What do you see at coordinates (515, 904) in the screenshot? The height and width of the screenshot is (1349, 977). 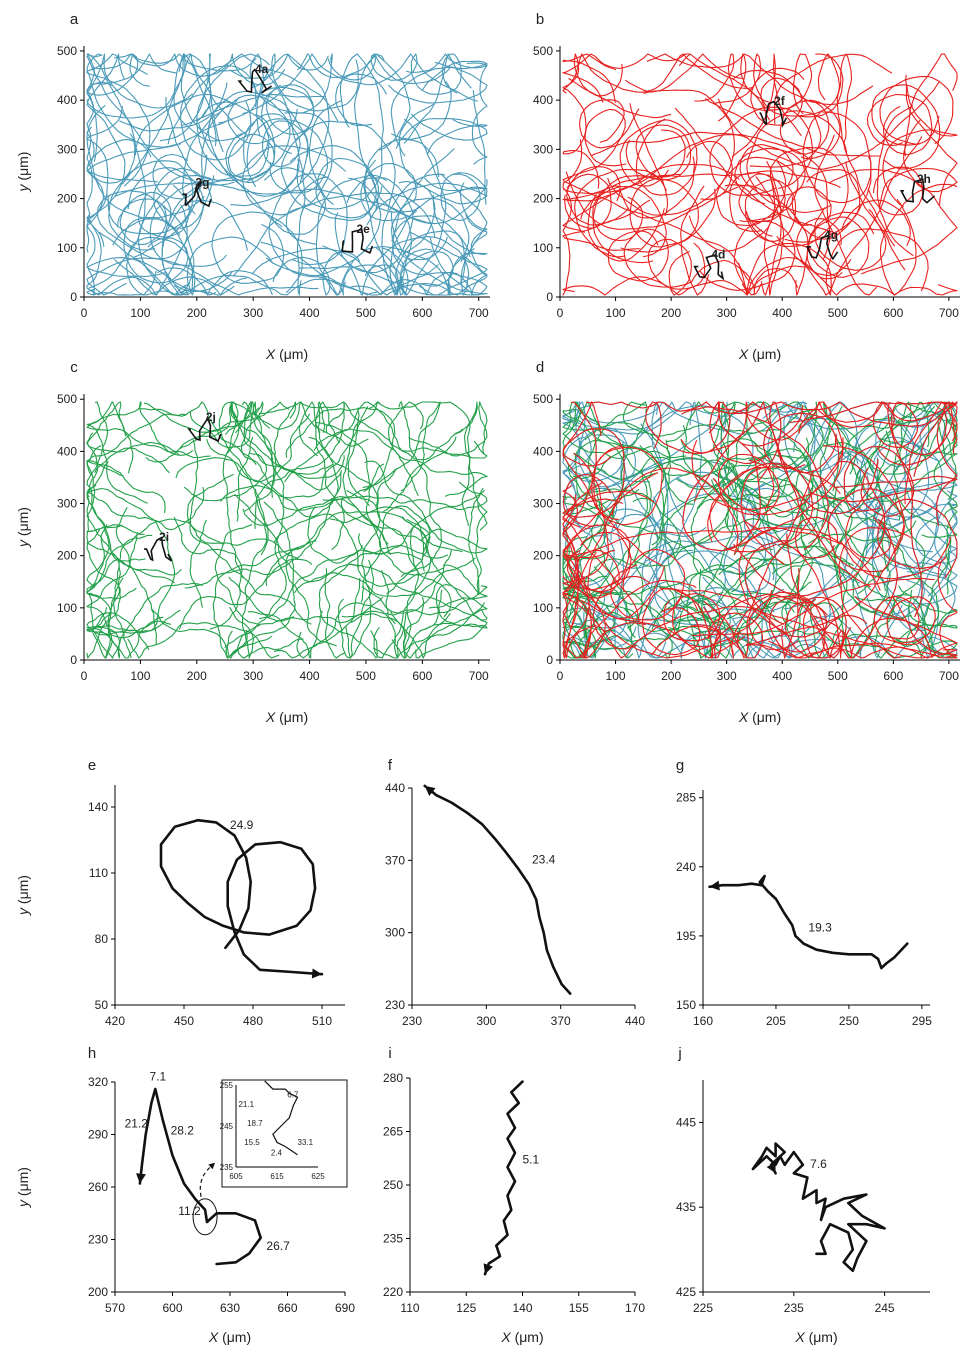 I see `panel-f-axes: 230 300 370 440 230 300 370 440` at bounding box center [515, 904].